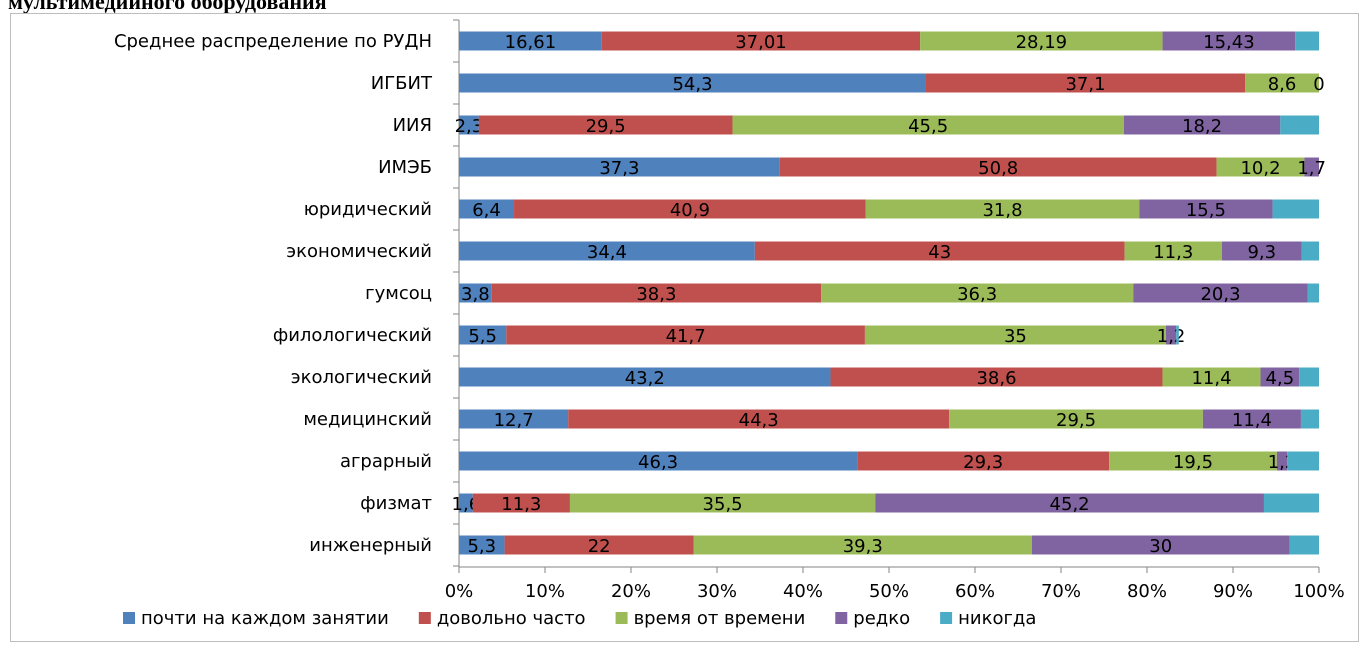 The height and width of the screenshot is (645, 1362). I want to click on data-label: 45,5, so click(928, 126).